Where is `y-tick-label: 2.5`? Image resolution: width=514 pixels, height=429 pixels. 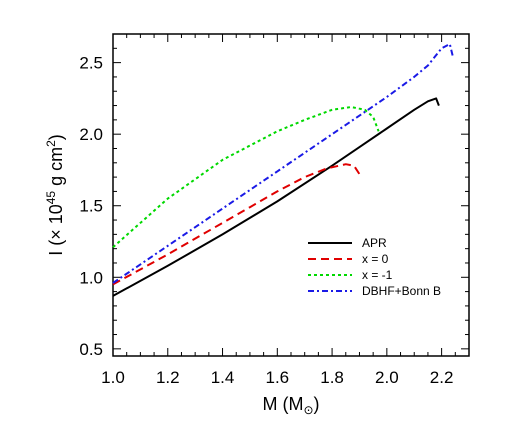
y-tick-label: 2.5 is located at coordinates (91, 63).